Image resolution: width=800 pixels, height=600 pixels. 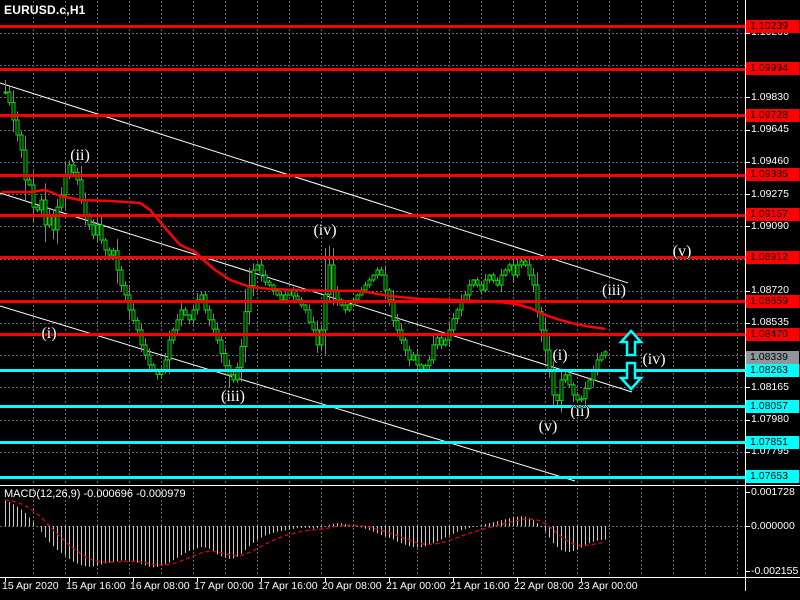 What do you see at coordinates (45, 10) in the screenshot?
I see `symbol-period-title: EURUSD.c,H1` at bounding box center [45, 10].